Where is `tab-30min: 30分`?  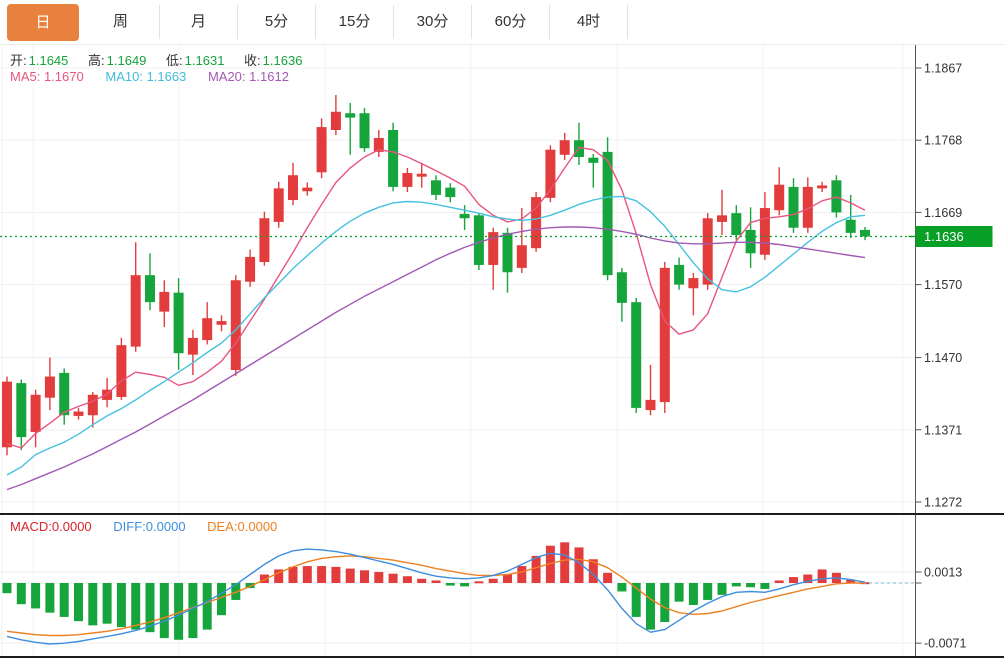 tab-30min: 30分 is located at coordinates (433, 22).